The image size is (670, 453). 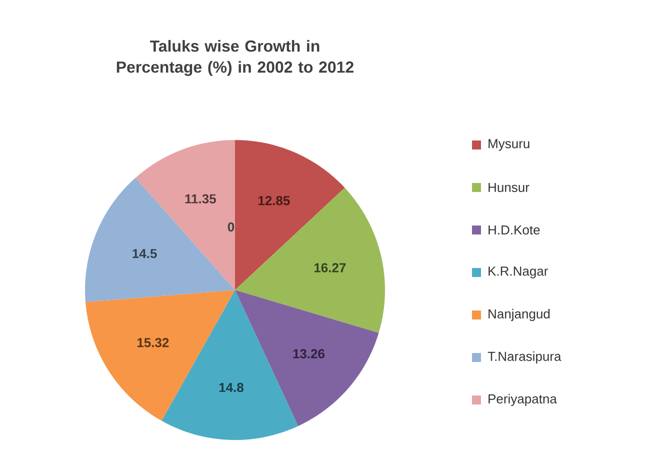 I want to click on legend-label: Periyapatna, so click(x=522, y=400).